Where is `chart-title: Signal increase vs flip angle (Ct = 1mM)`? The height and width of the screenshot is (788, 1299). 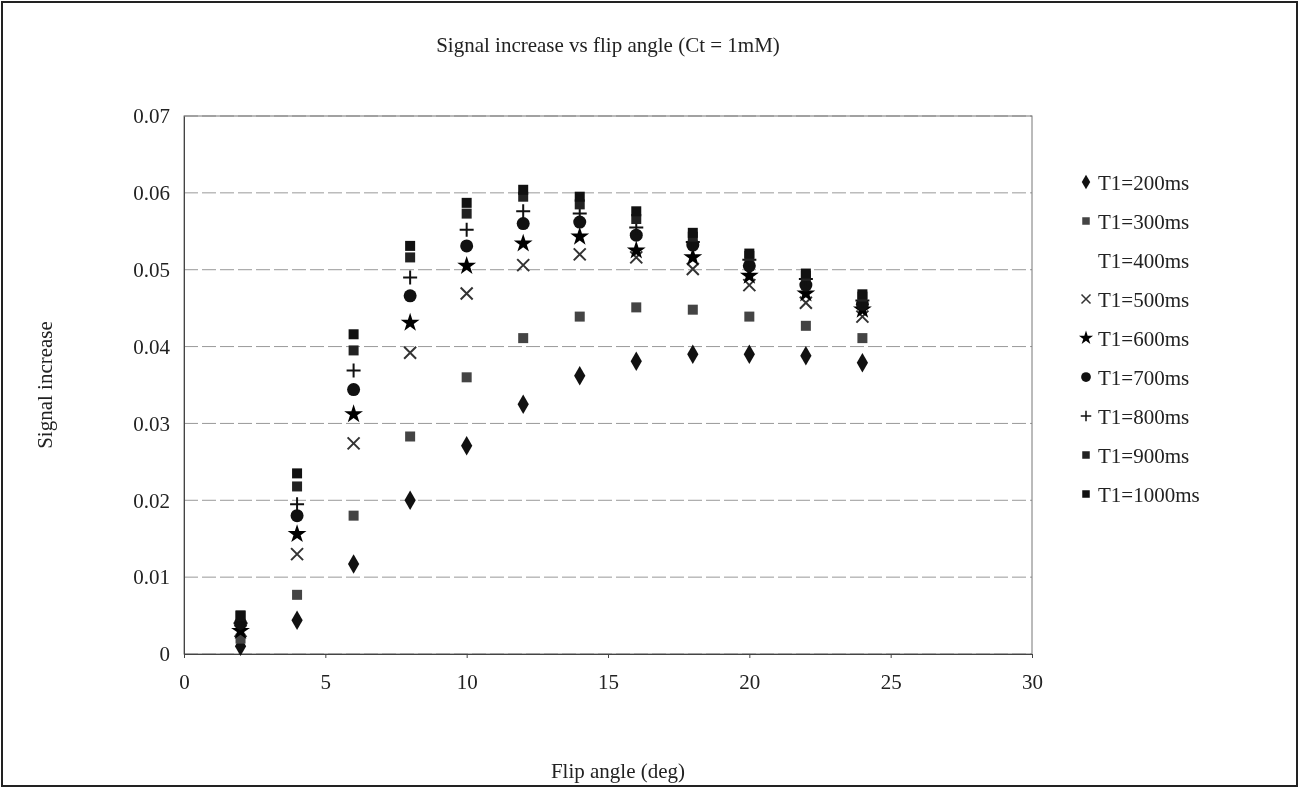 chart-title: Signal increase vs flip angle (Ct = 1mM) is located at coordinates (608, 45).